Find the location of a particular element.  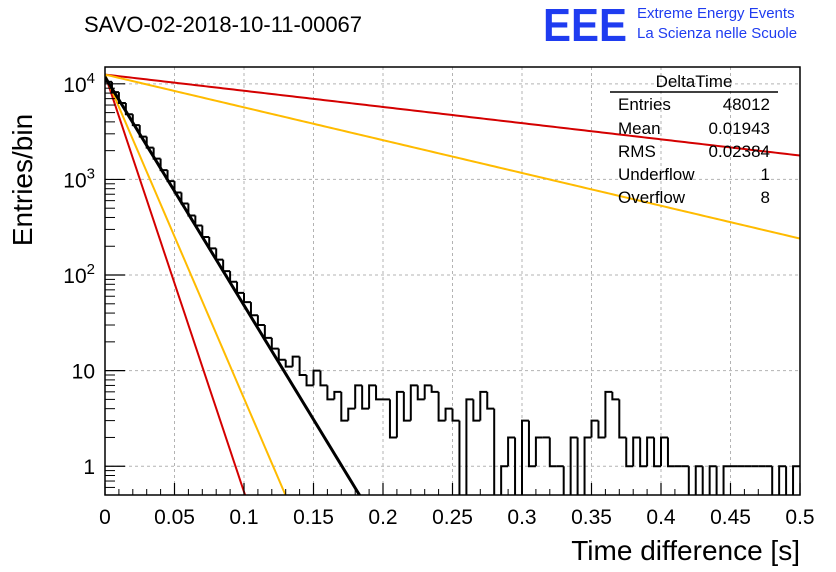

stats-title: DeltaTime is located at coordinates (694, 81).